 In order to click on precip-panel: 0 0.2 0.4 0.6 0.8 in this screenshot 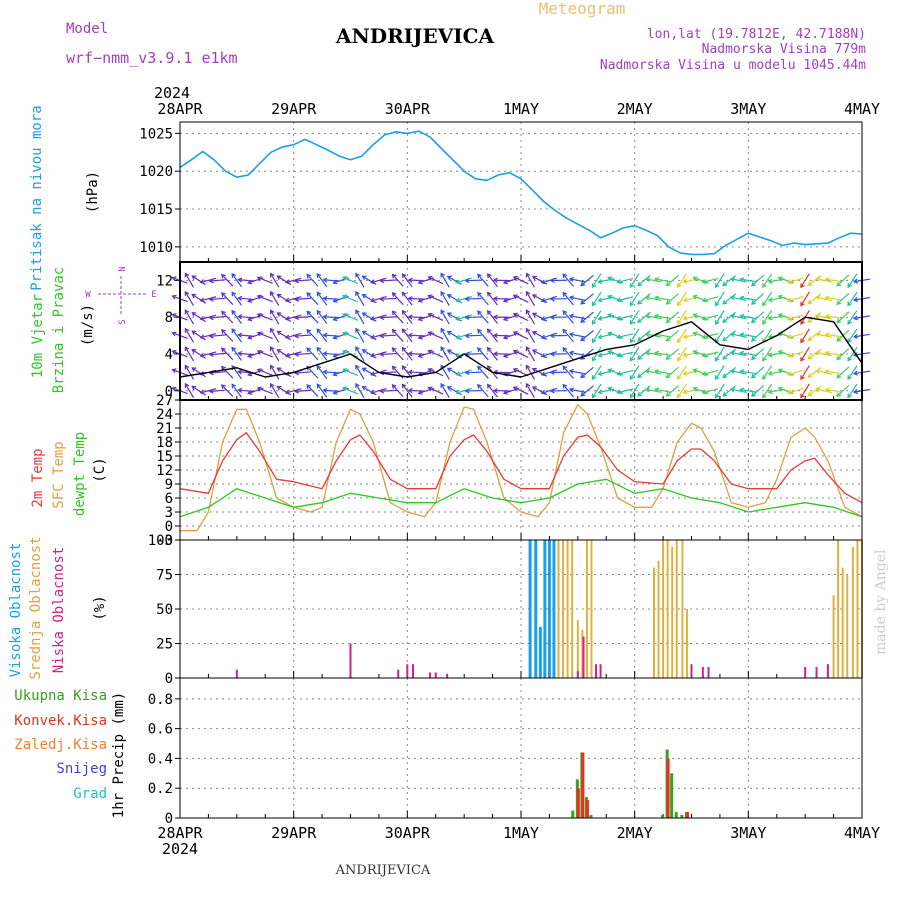, I will do `click(505, 752)`.